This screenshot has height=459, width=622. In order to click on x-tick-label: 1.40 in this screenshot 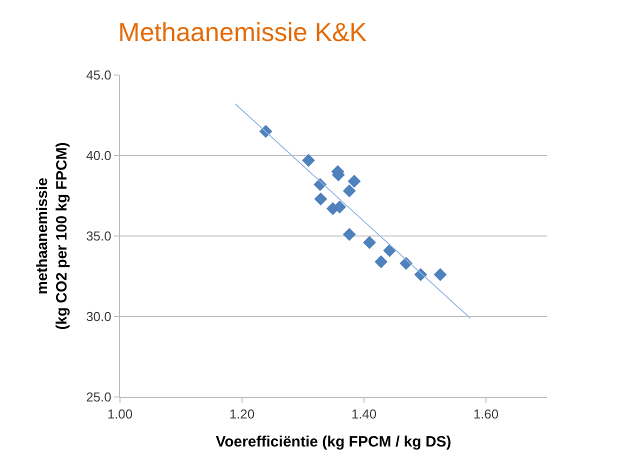, I will do `click(364, 414)`.